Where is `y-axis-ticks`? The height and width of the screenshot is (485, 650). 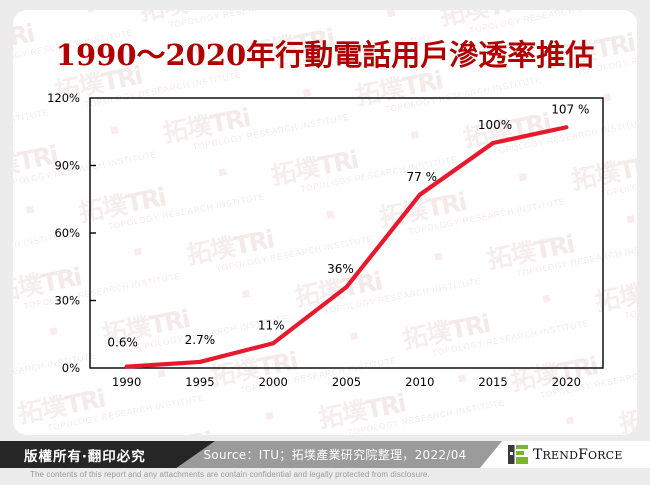 y-axis-ticks is located at coordinates (93, 233).